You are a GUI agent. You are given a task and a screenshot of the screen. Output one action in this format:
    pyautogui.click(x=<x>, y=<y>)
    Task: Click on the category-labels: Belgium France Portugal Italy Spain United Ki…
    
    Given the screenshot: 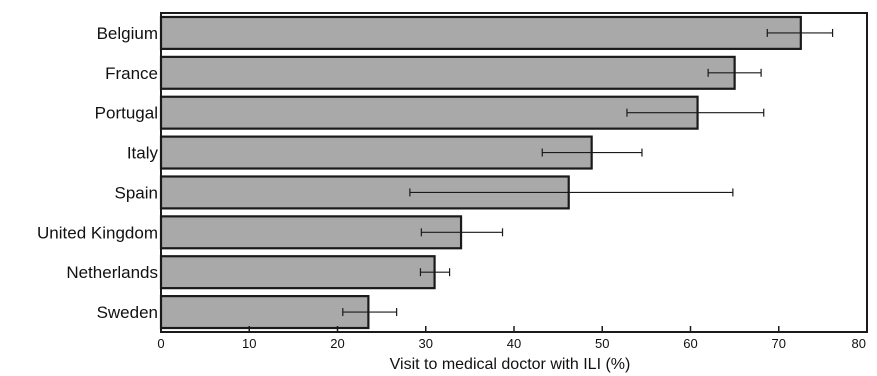 What is the action you would take?
    pyautogui.click(x=97, y=173)
    